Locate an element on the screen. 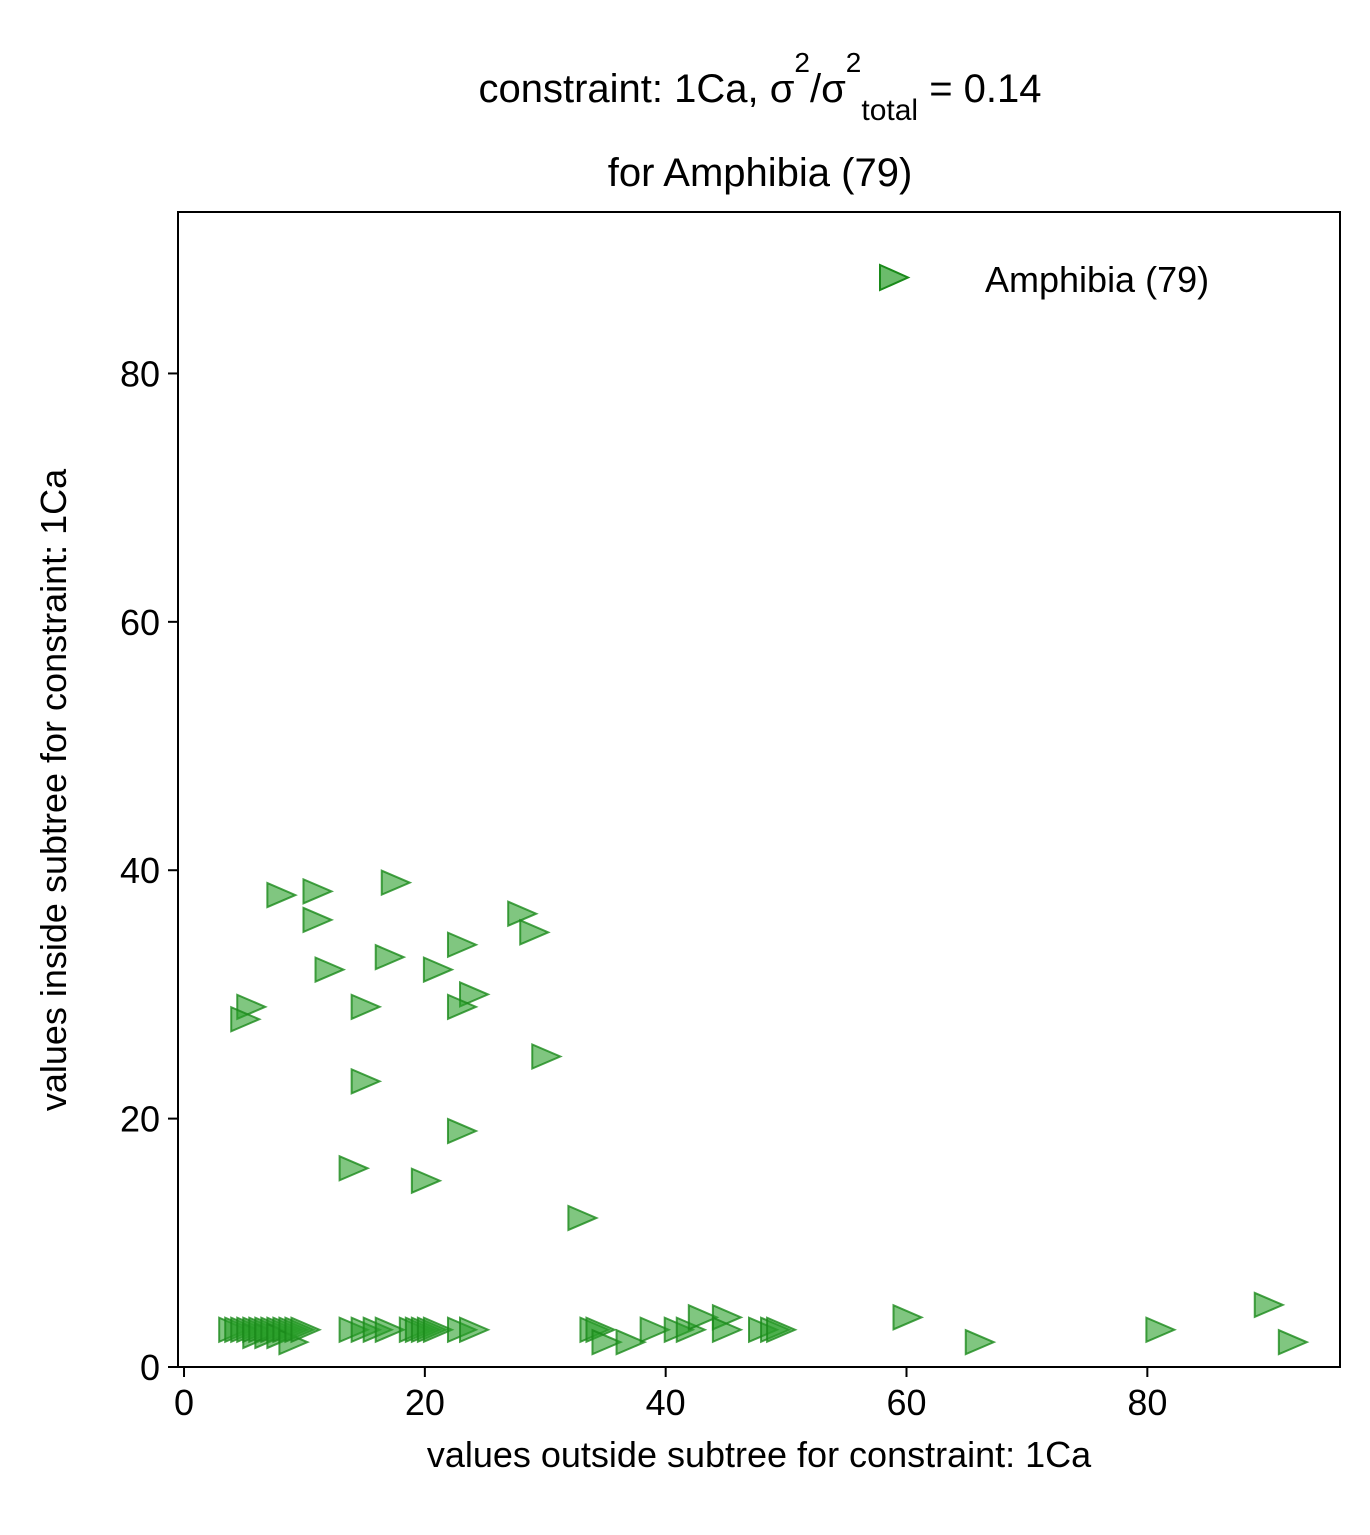  legend: Amphibia (79) is located at coordinates (1044, 279).